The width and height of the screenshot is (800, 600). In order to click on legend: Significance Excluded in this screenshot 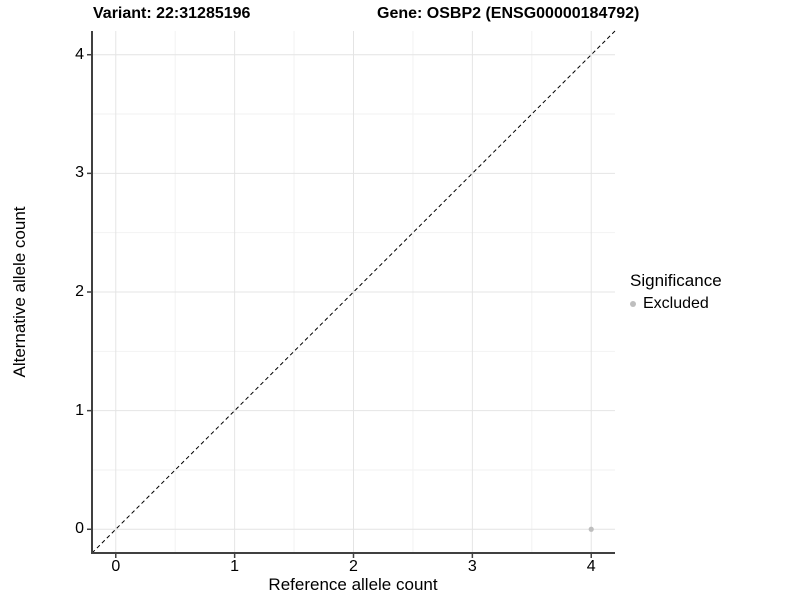, I will do `click(676, 292)`.